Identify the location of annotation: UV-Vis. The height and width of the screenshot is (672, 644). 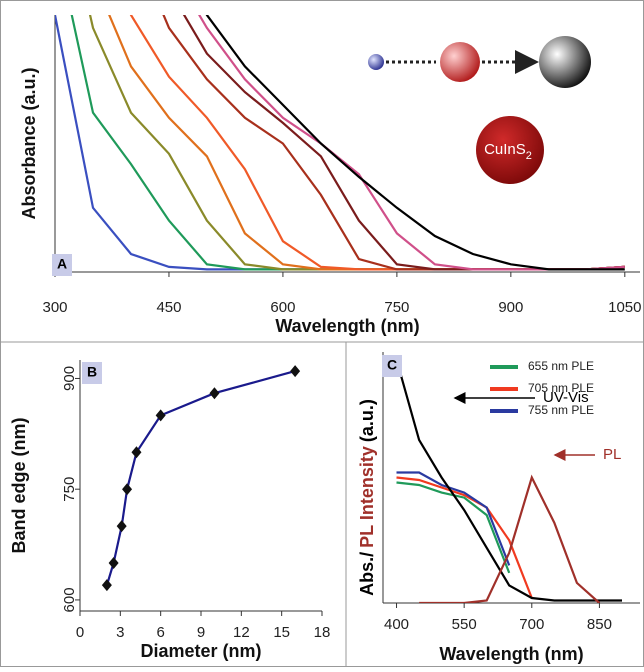
(566, 397).